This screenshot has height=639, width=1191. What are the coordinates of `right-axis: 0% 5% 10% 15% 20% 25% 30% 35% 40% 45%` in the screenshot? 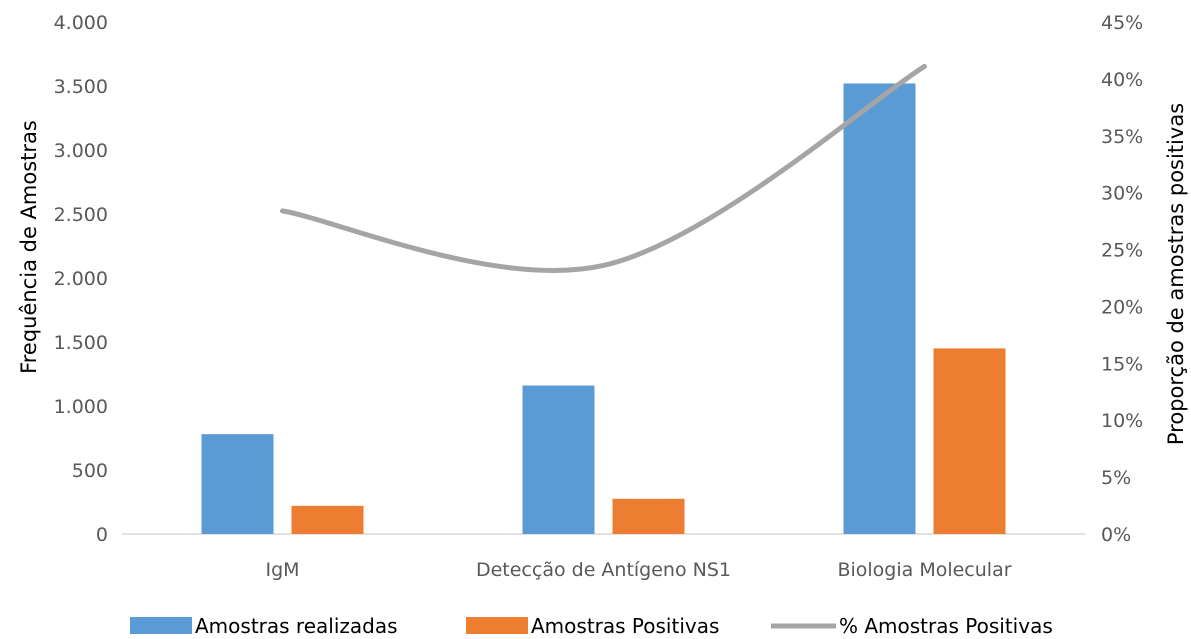 It's located at (1122, 279).